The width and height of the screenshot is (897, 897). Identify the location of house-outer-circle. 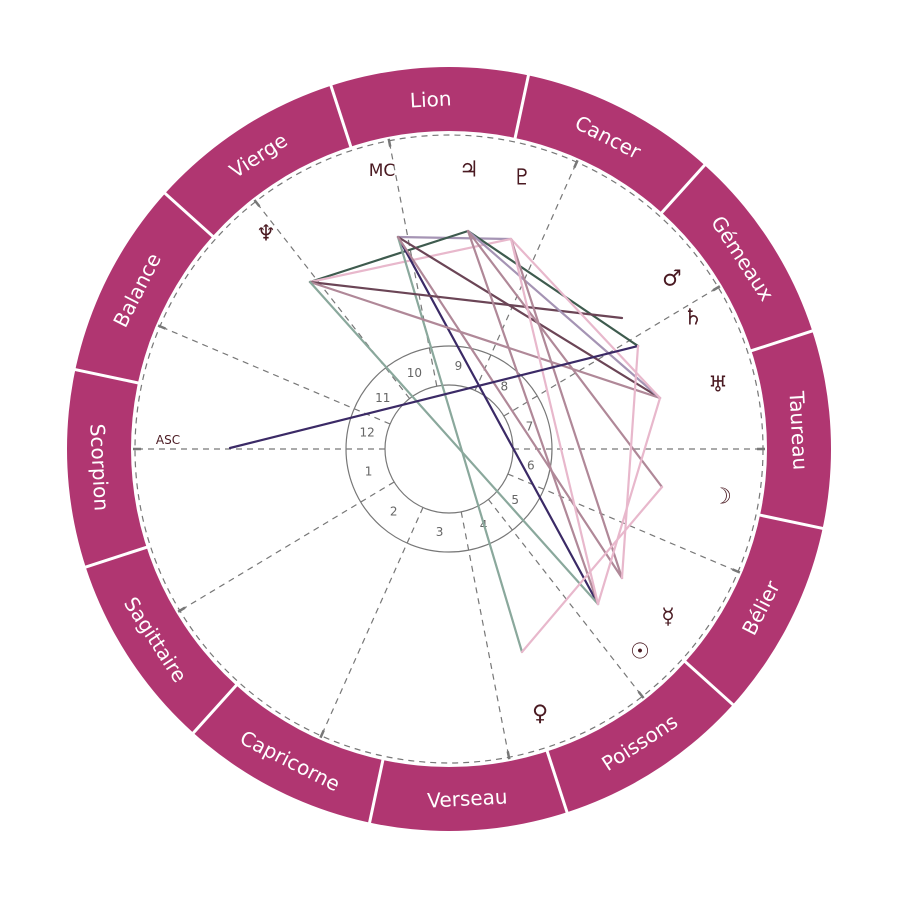
(449, 449).